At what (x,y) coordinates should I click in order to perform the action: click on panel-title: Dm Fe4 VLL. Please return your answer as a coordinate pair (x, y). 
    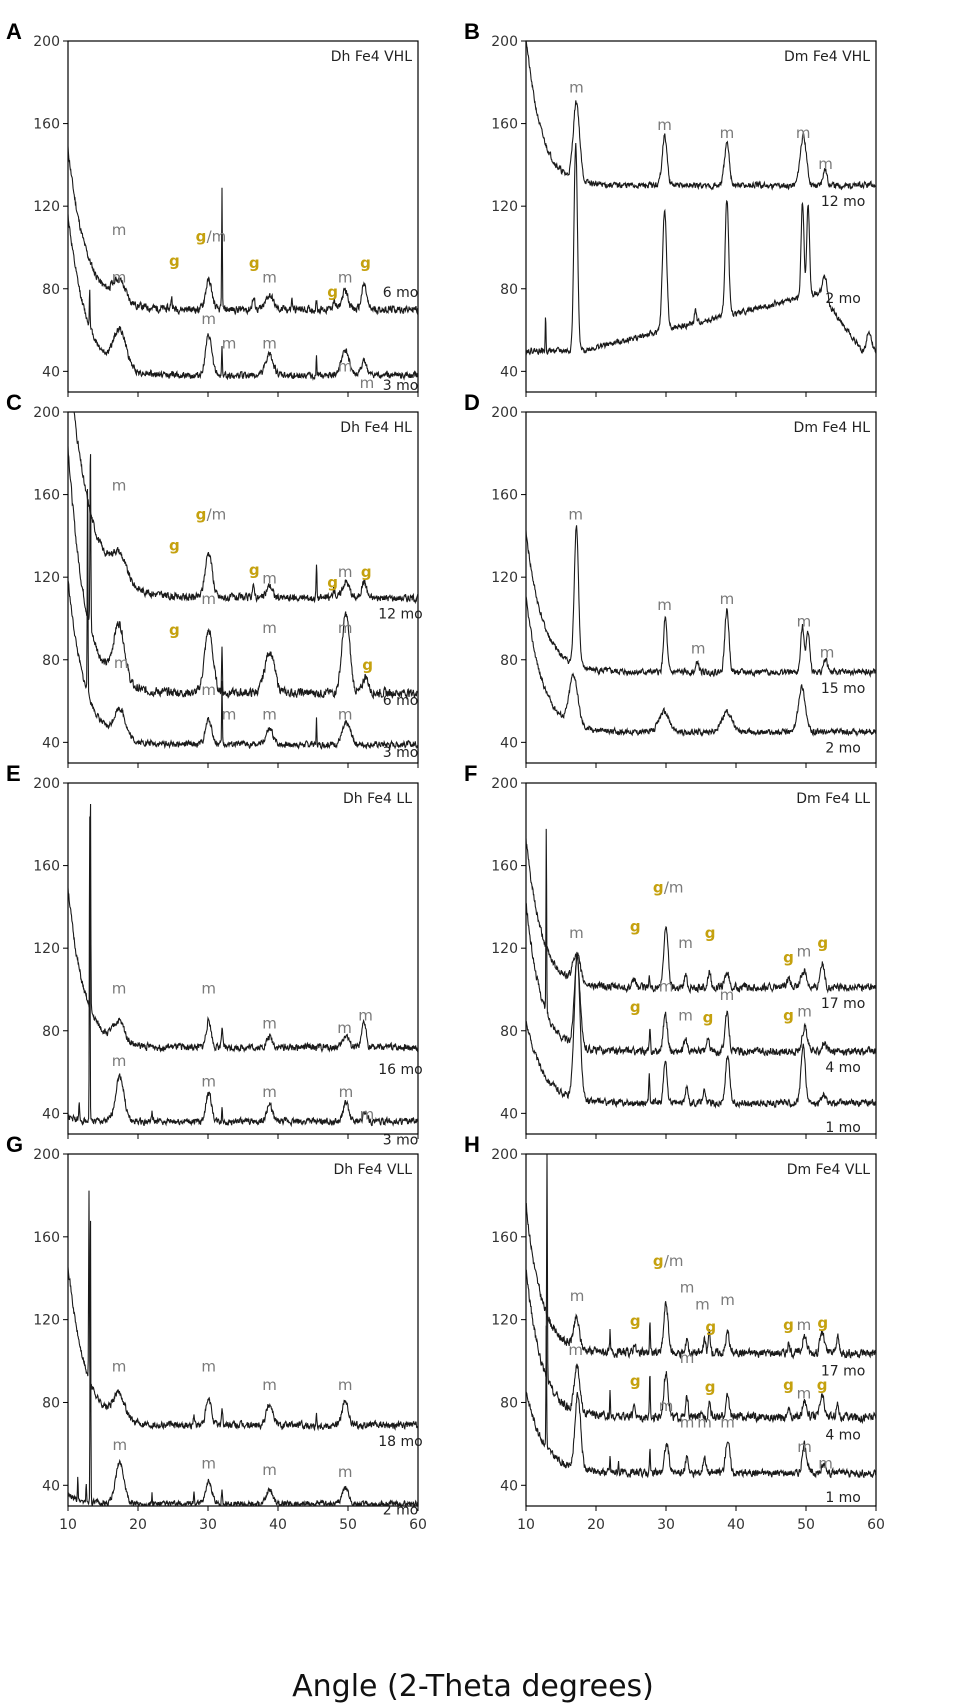
    Looking at the image, I should click on (829, 1170).